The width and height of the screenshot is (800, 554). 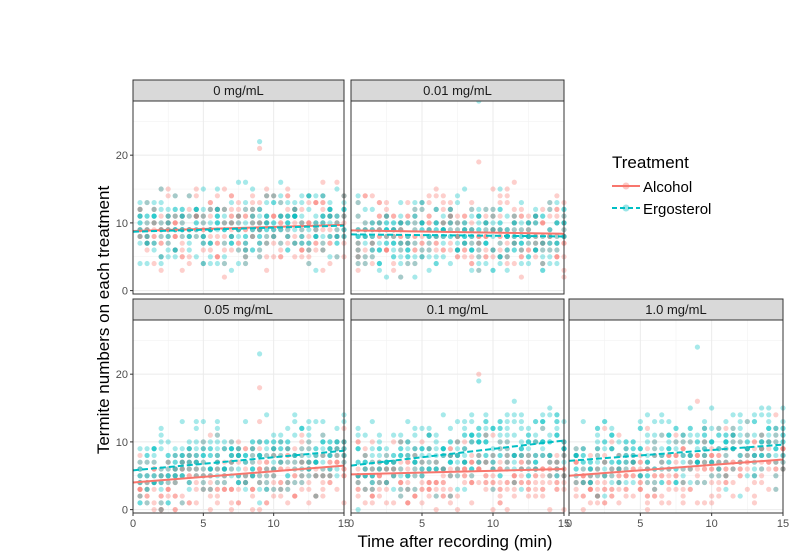 I want to click on legend-item-ergosterol: Ergosterol, so click(x=661, y=209).